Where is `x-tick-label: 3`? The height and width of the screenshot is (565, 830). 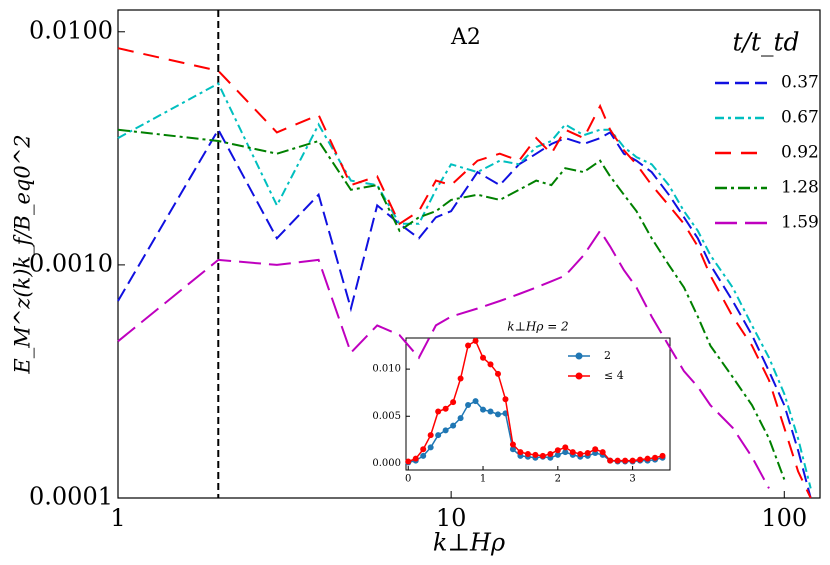
x-tick-label: 3 is located at coordinates (632, 479).